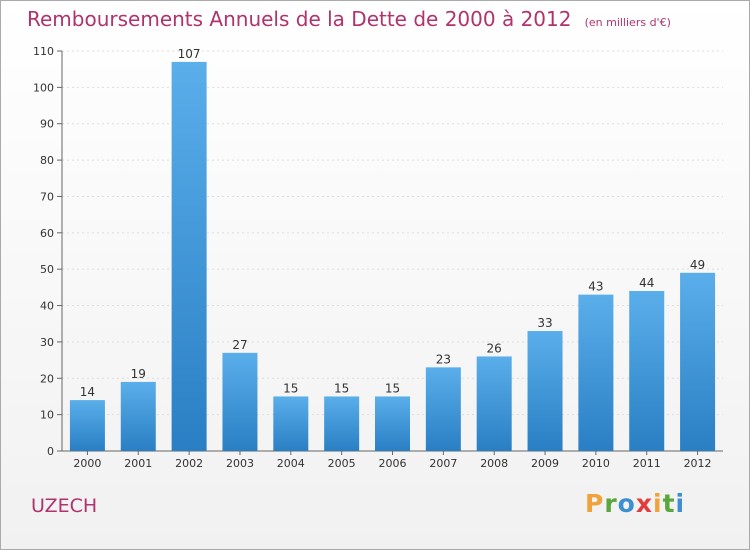 The height and width of the screenshot is (550, 750). Describe the element at coordinates (698, 463) in the screenshot. I see `x-tick-label: 2012` at that location.